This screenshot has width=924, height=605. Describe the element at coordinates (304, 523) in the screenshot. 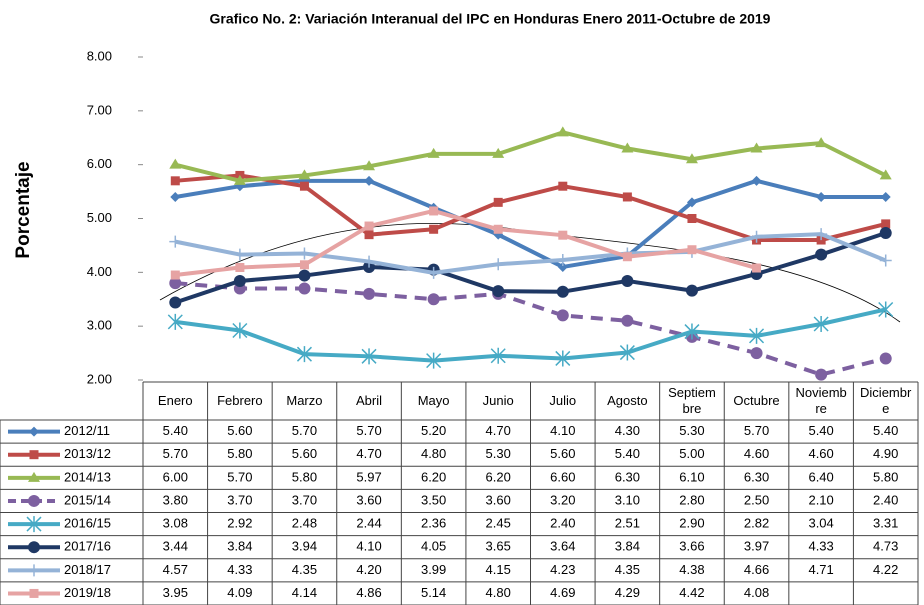

I see `table-value: 2.48` at that location.